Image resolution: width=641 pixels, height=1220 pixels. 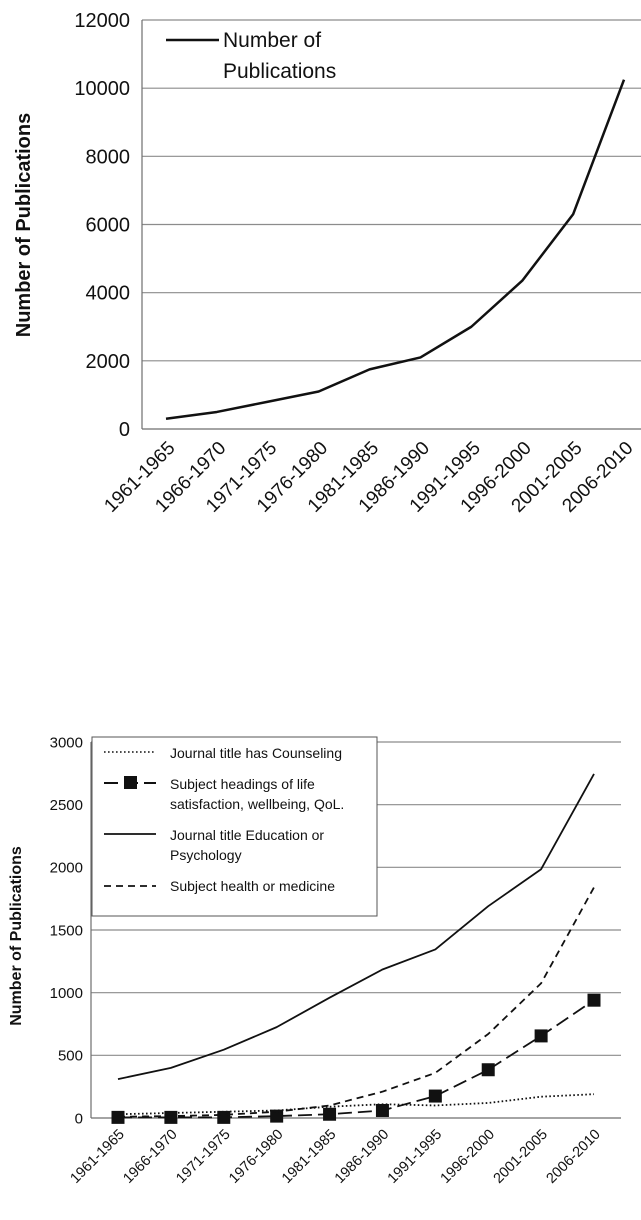 I want to click on legend-box, so click(x=234, y=826).